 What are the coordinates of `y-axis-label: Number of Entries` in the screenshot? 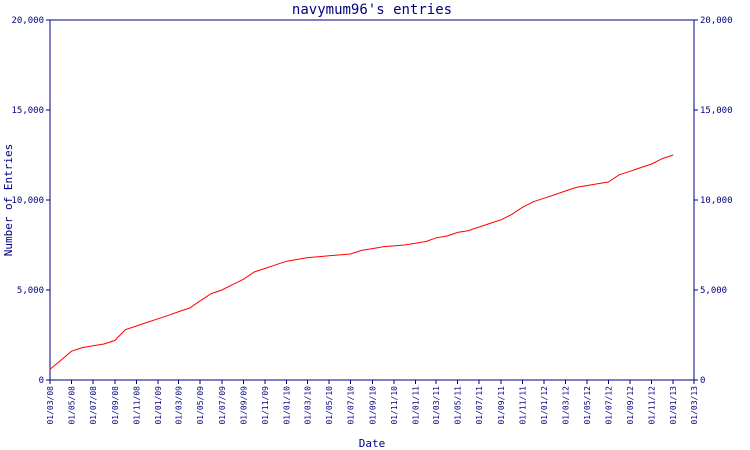 It's located at (8, 200).